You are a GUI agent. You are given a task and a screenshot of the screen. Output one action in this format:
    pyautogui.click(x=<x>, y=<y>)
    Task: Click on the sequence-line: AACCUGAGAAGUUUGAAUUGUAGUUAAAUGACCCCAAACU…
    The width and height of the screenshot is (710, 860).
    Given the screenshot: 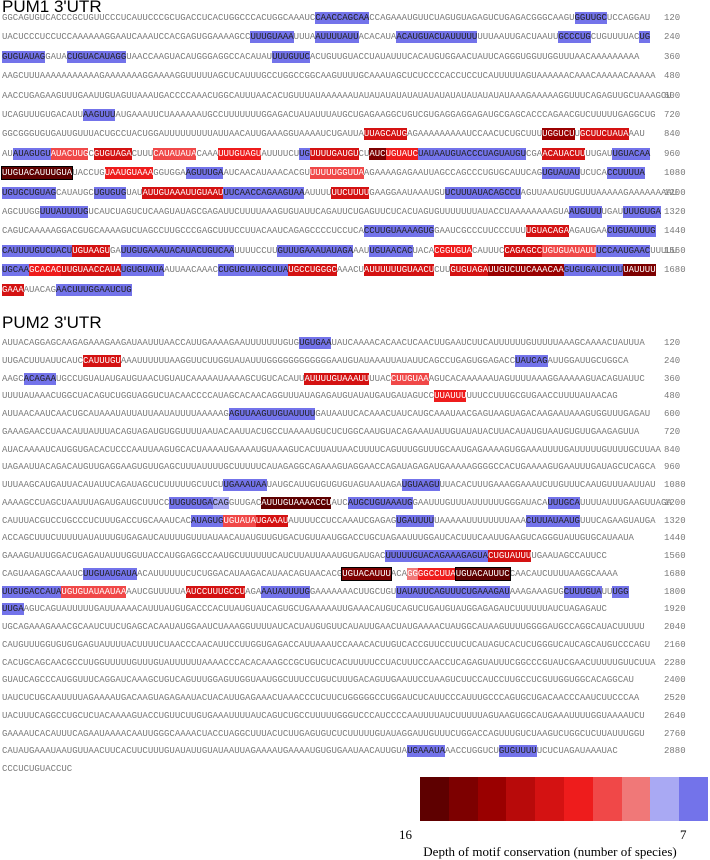 What is the action you would take?
    pyautogui.click(x=337, y=96)
    